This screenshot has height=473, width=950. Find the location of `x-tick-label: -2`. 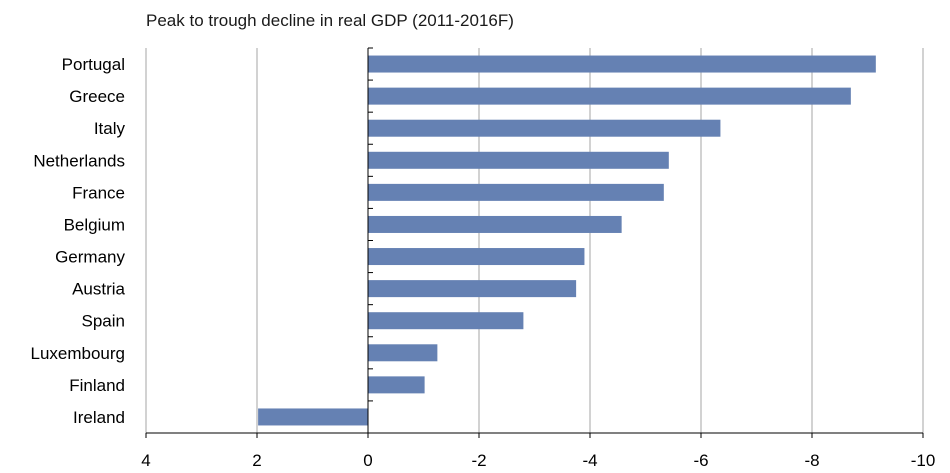

x-tick-label: -2 is located at coordinates (478, 460).